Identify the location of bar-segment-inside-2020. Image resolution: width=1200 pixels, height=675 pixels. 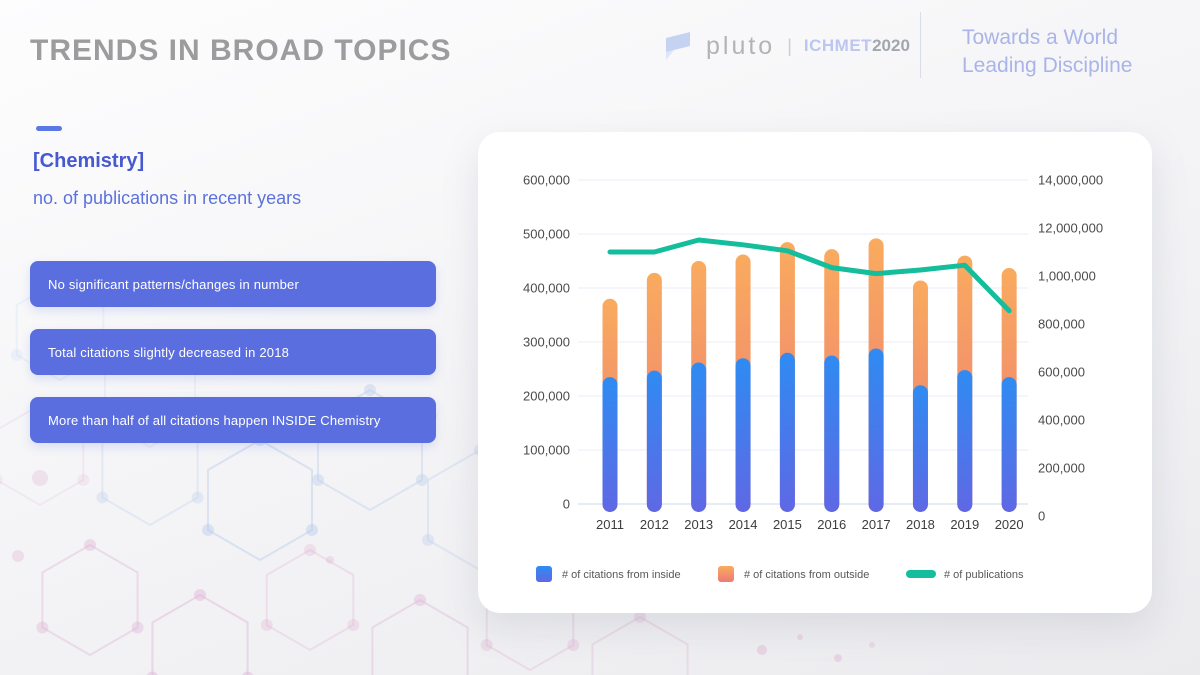
(1009, 444).